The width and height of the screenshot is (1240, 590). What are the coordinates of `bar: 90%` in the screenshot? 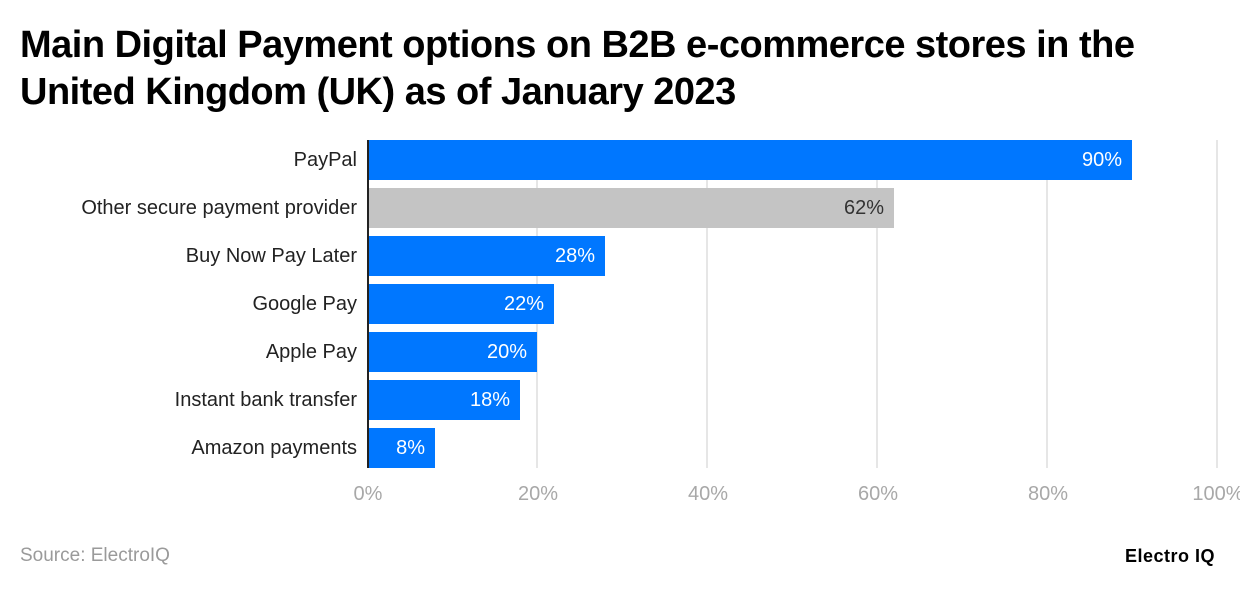 It's located at (750, 160).